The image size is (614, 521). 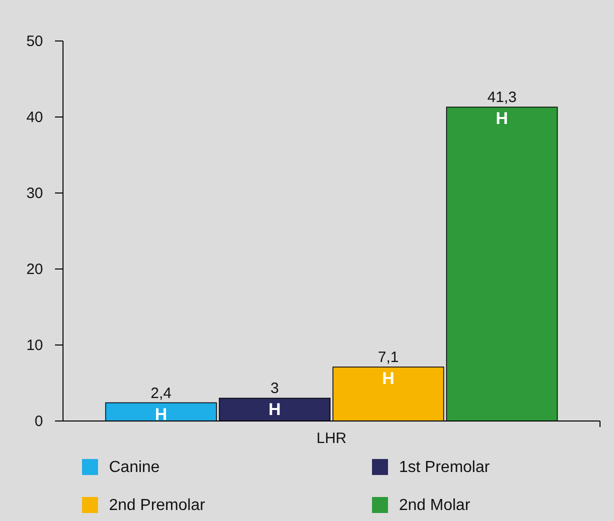 What do you see at coordinates (502, 97) in the screenshot?
I see `data-label: 41,3` at bounding box center [502, 97].